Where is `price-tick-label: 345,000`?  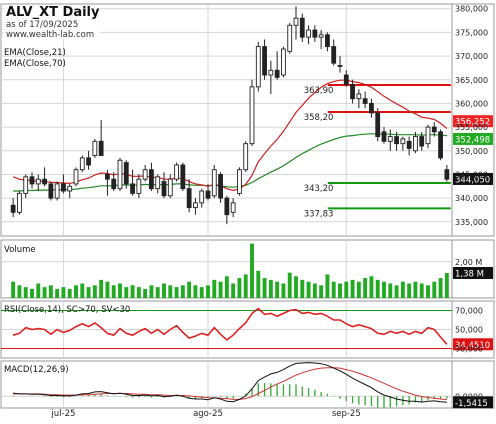 price-tick-label: 345,000 is located at coordinates (471, 174).